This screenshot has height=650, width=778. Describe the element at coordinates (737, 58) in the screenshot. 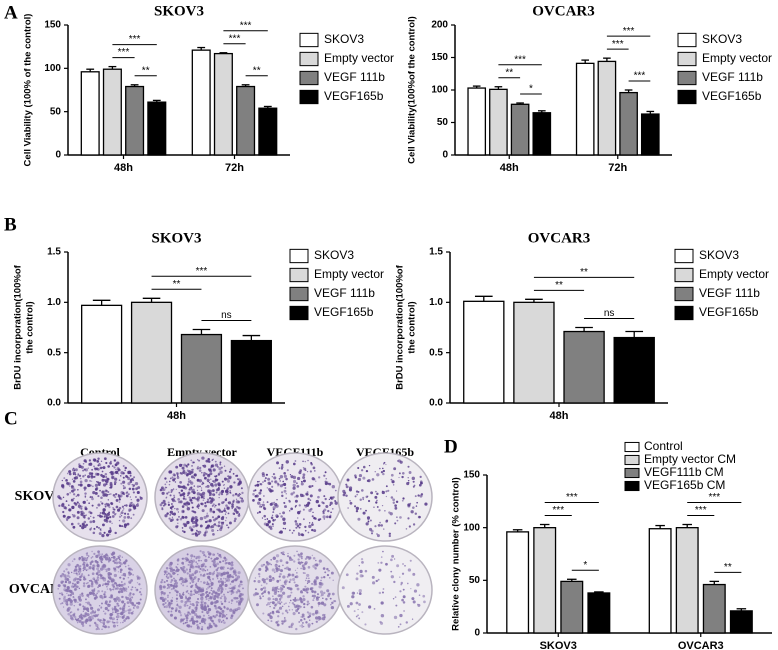

I see `legend-label: Empty vector` at that location.